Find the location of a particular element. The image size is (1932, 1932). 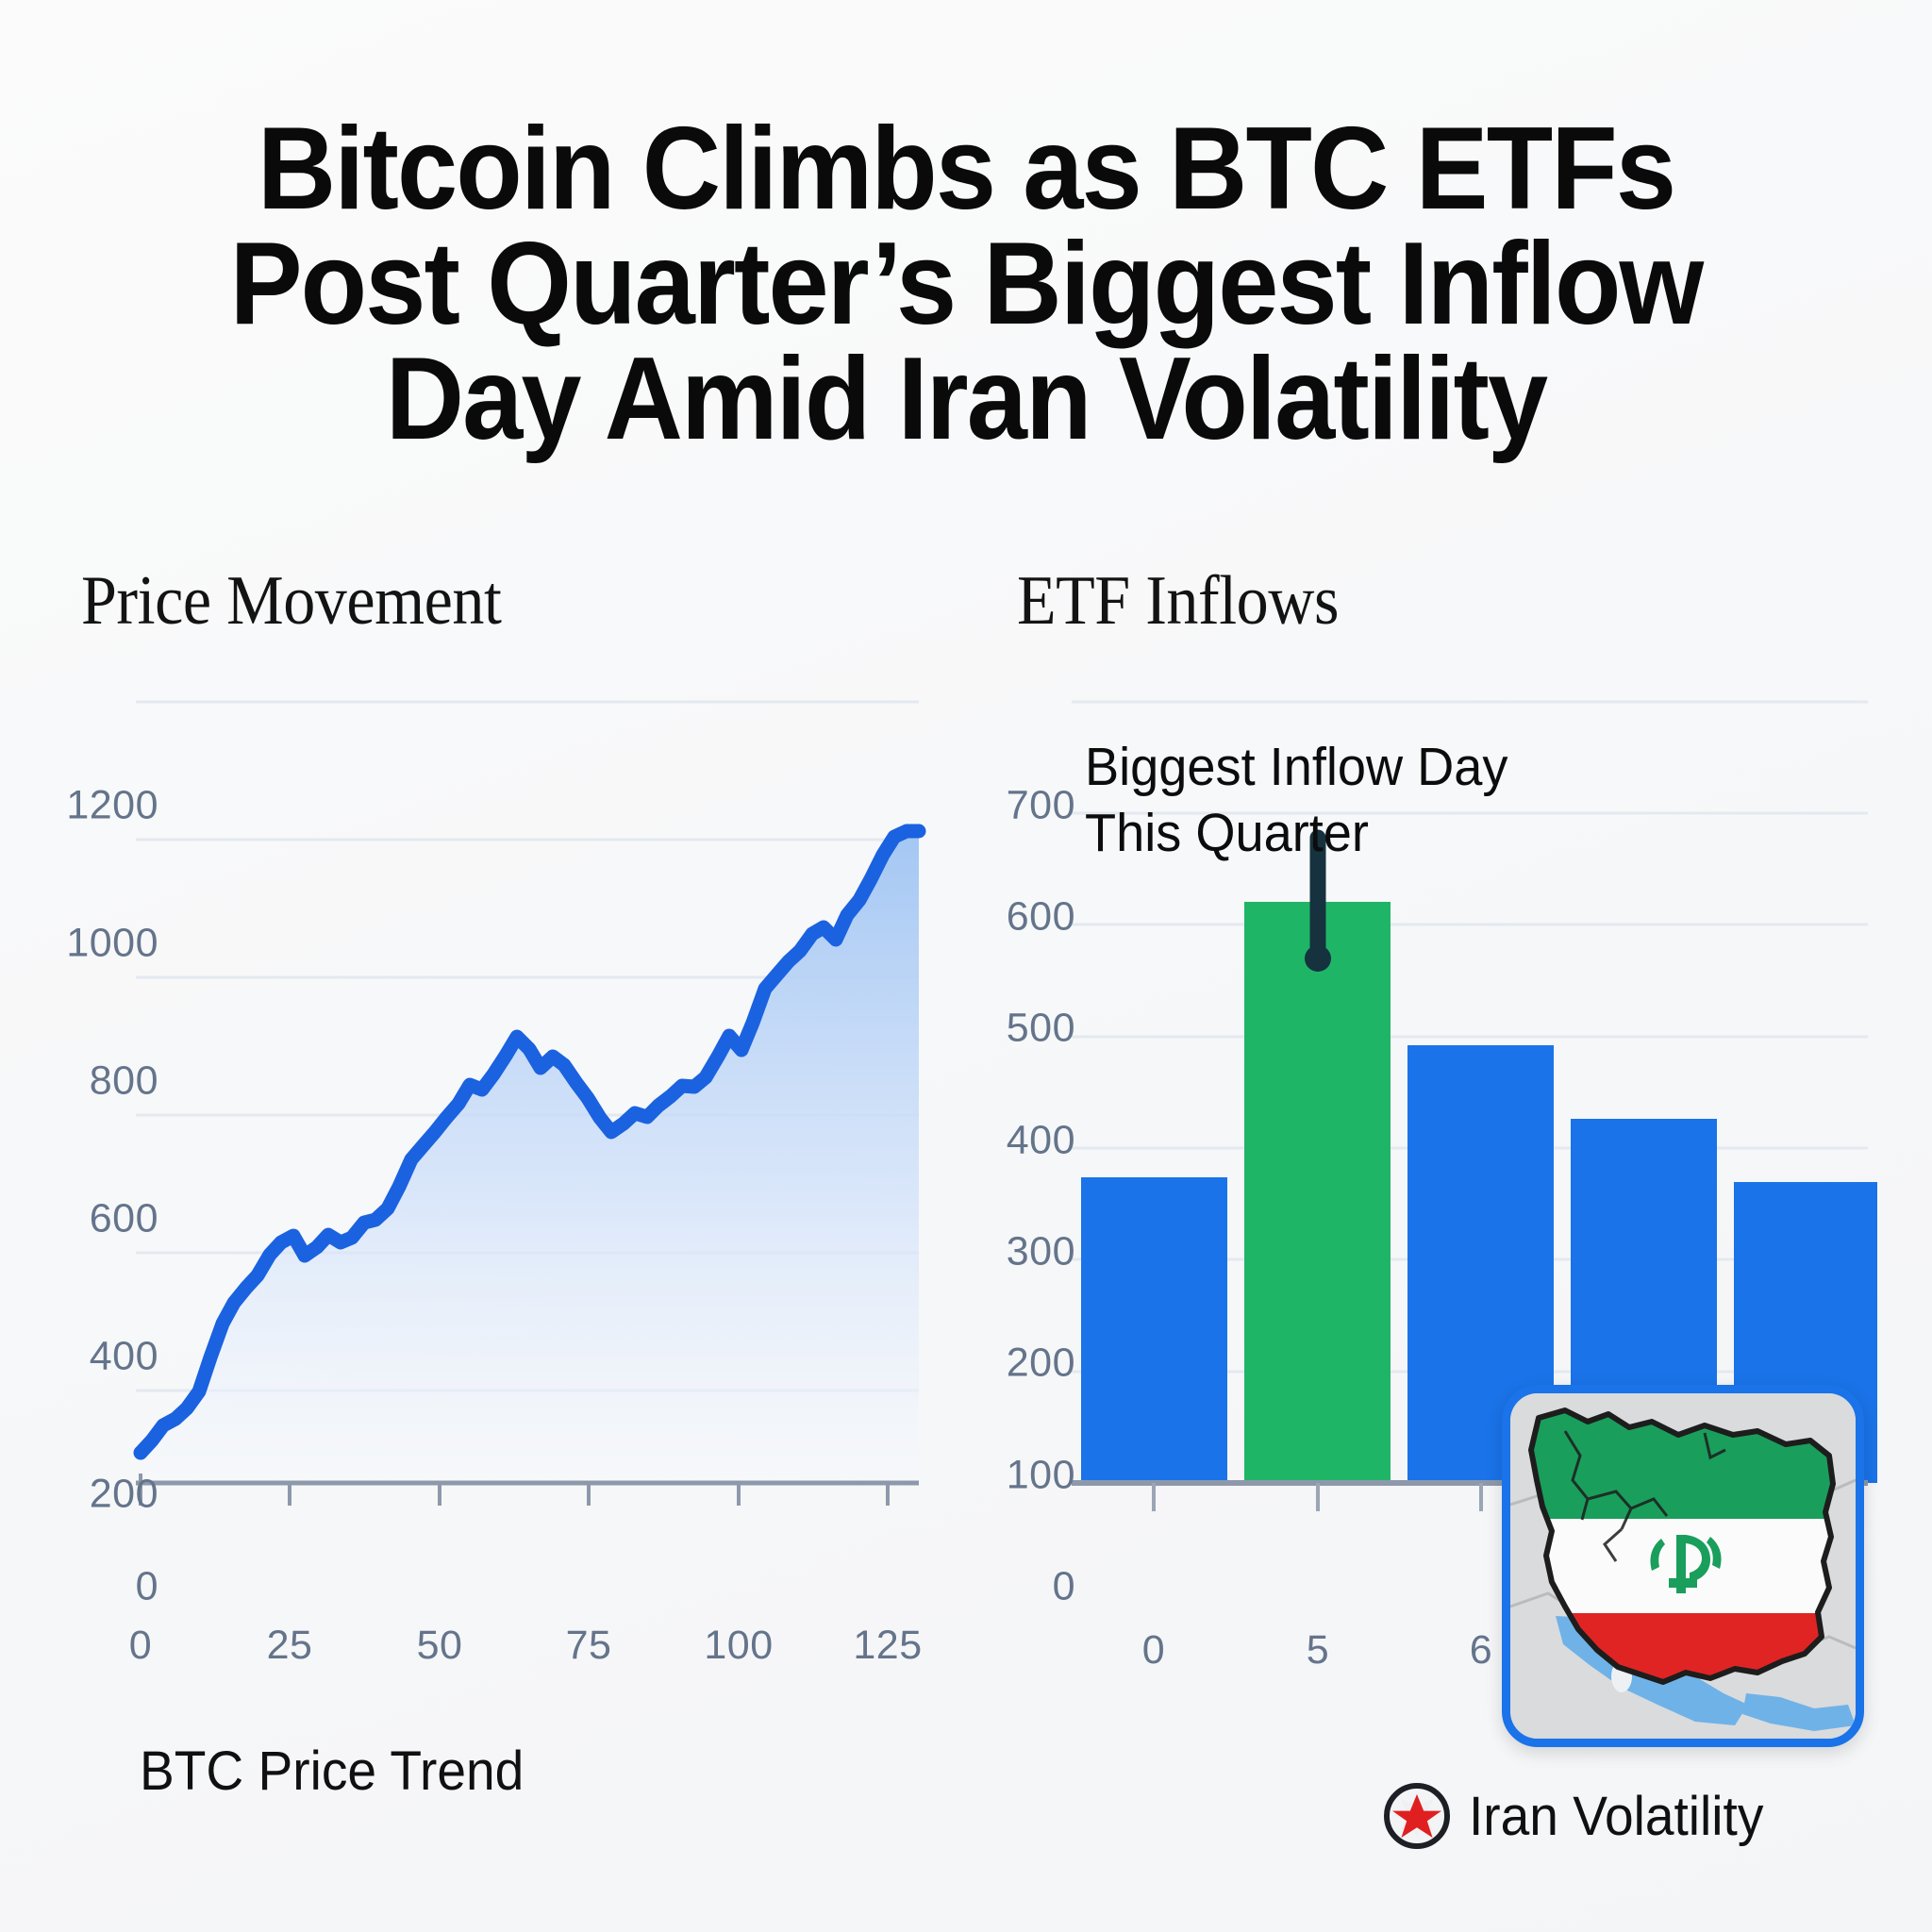

province-lines is located at coordinates (1645, 1496).